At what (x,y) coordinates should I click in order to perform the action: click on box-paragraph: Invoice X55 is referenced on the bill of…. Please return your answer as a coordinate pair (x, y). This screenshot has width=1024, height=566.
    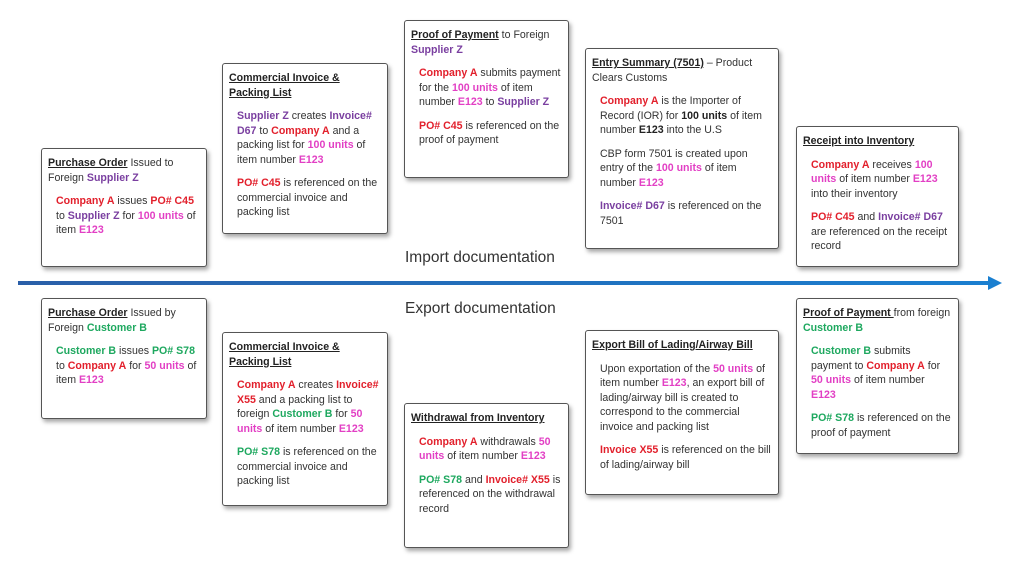
    Looking at the image, I should click on (686, 457).